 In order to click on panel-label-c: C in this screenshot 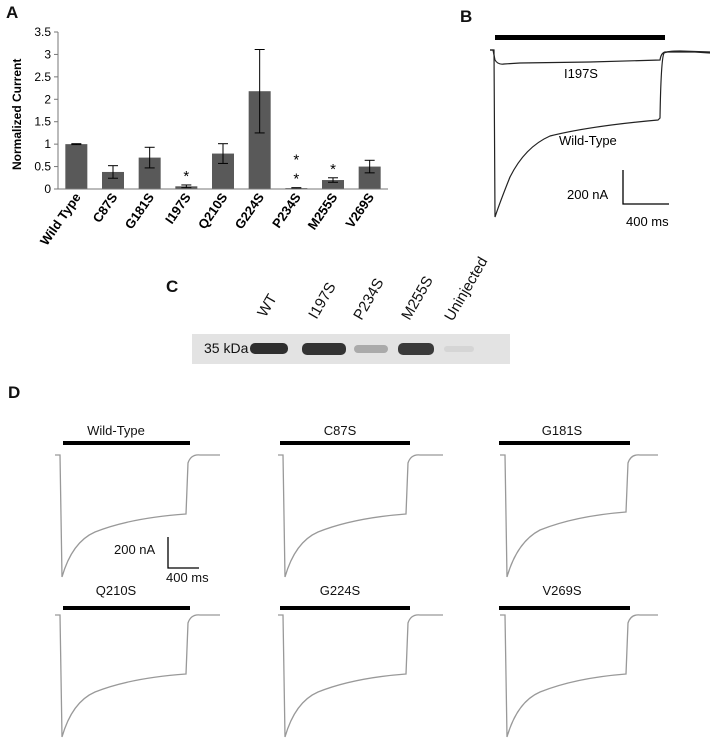, I will do `click(172, 286)`.